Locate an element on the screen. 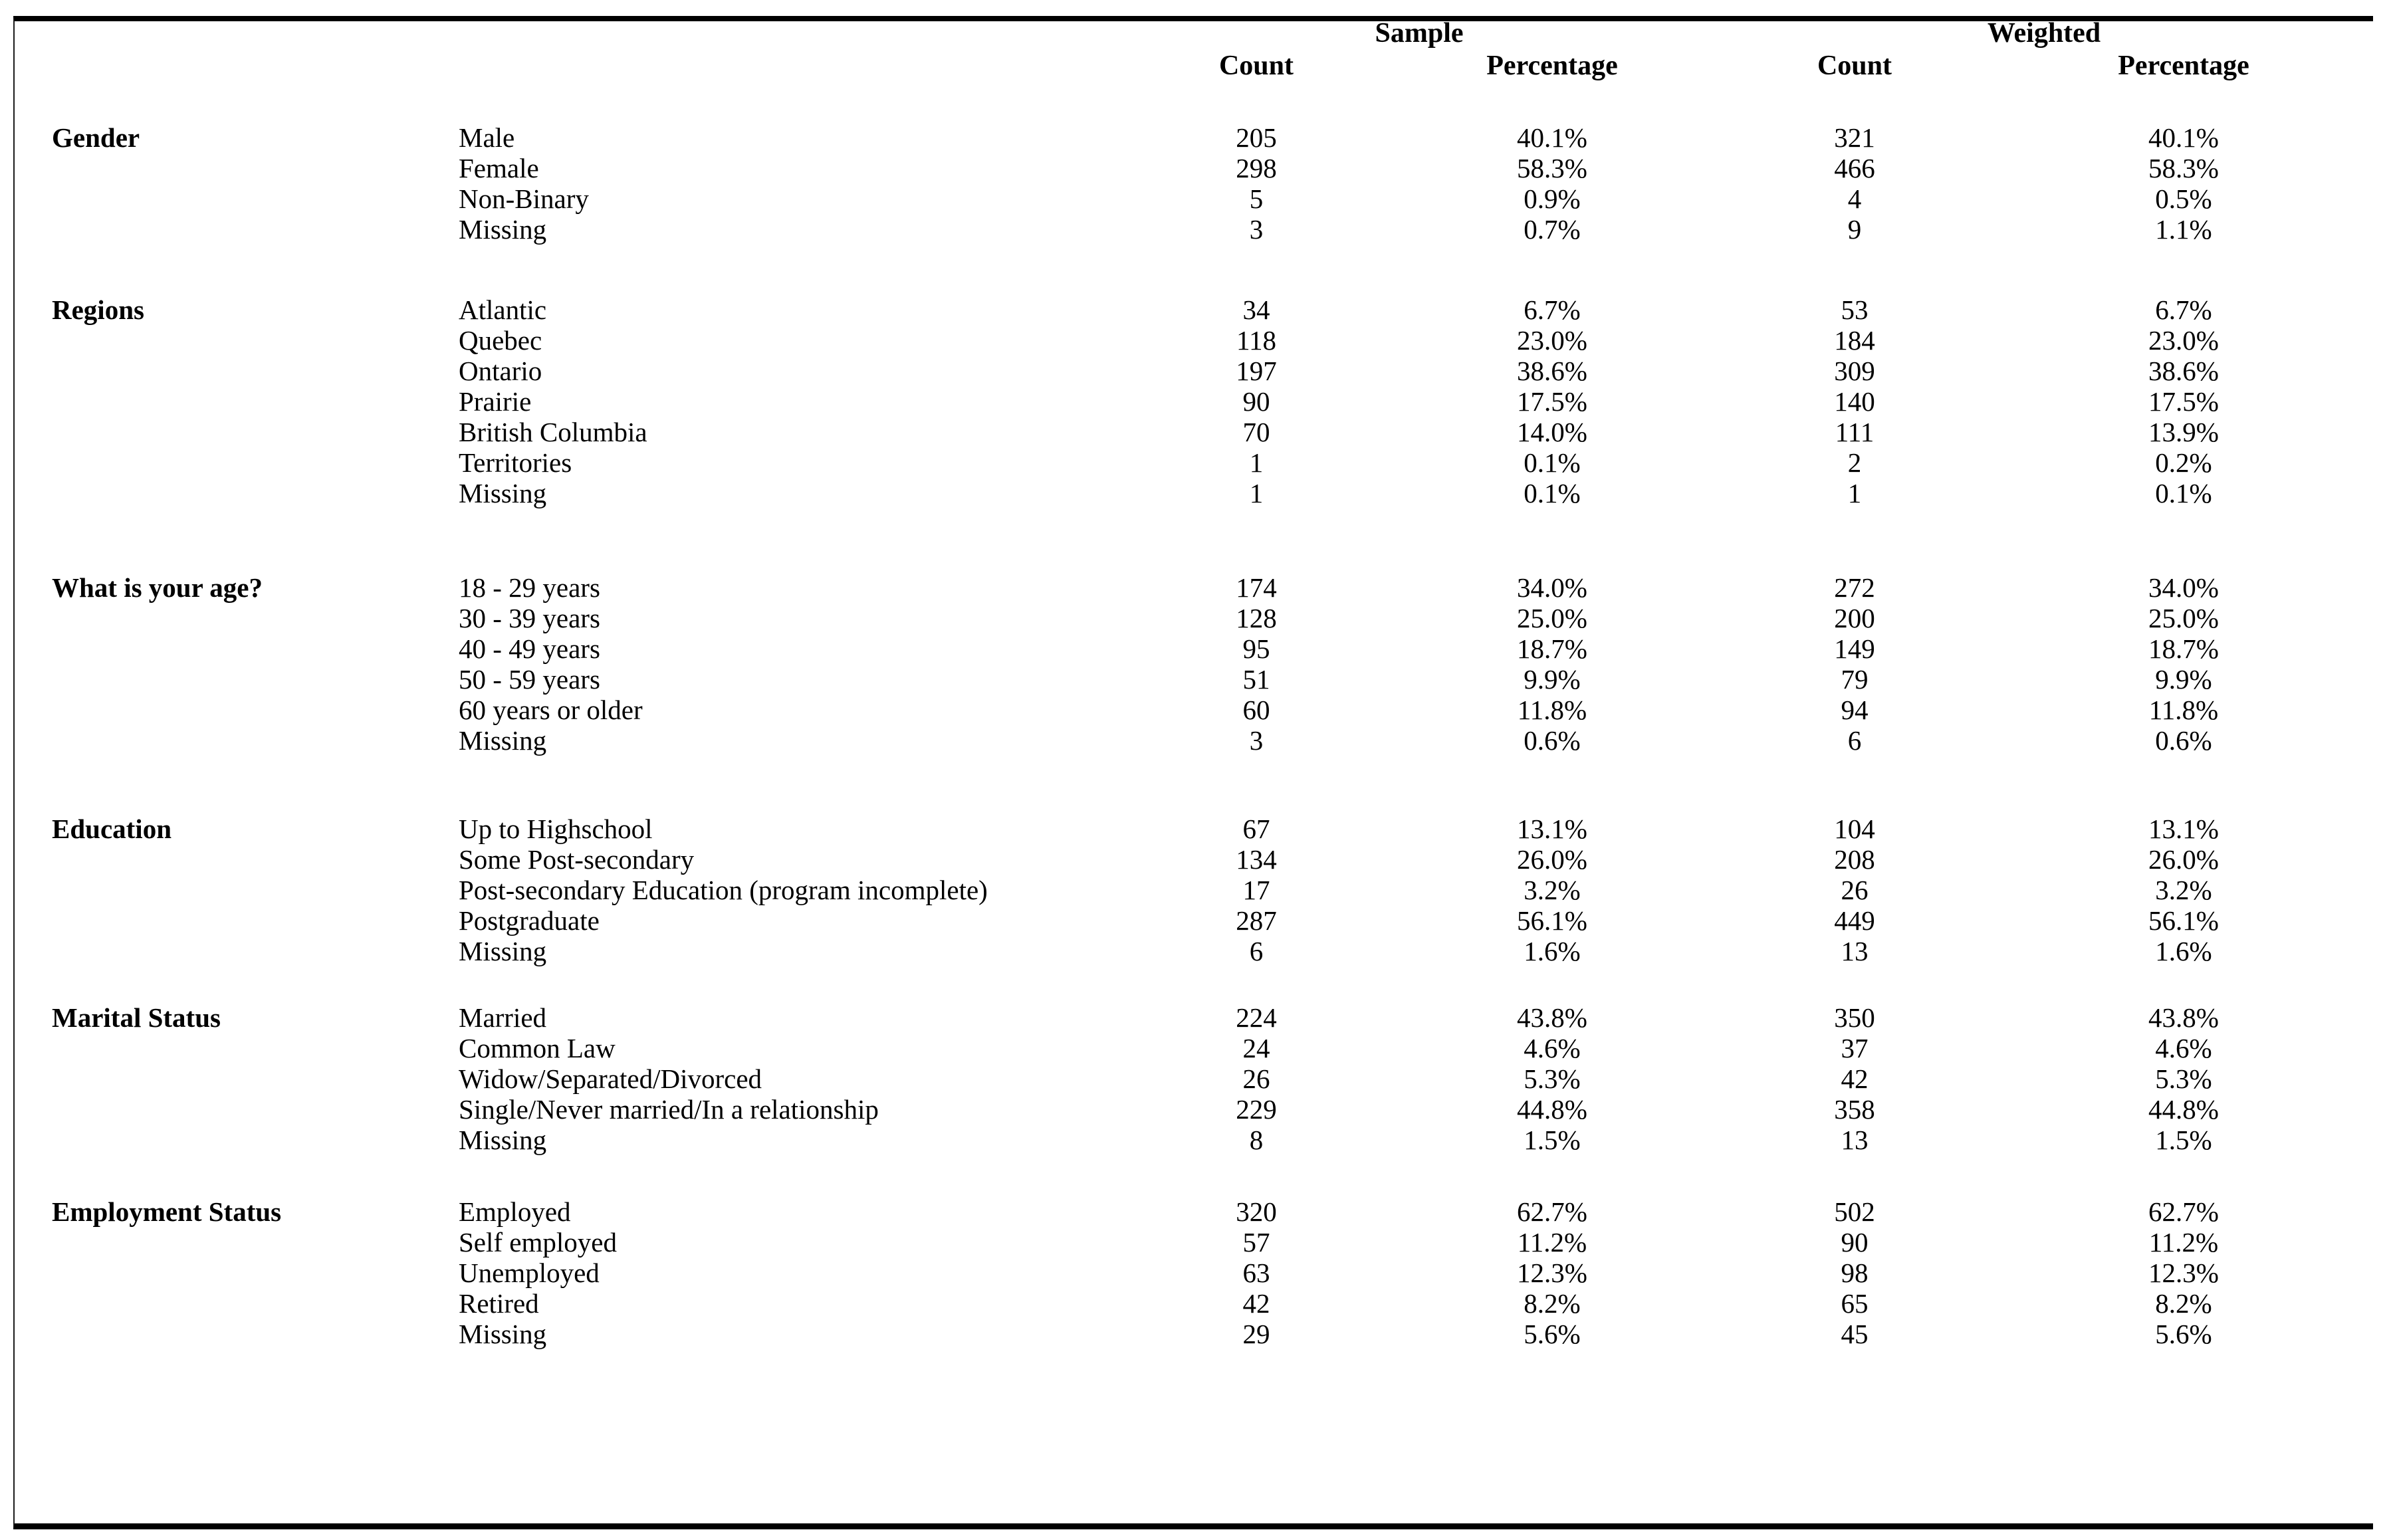 This screenshot has width=2393, height=1540. row-label: 40 - 49 years is located at coordinates (529, 648).